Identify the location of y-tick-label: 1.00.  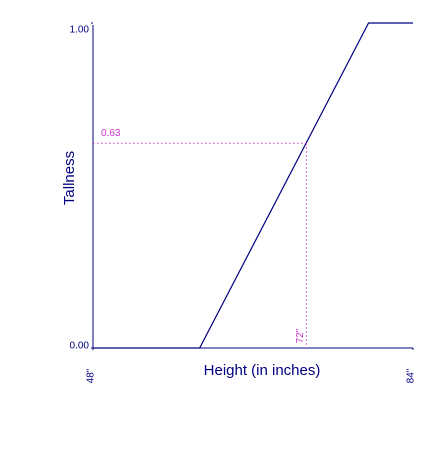
(80, 30).